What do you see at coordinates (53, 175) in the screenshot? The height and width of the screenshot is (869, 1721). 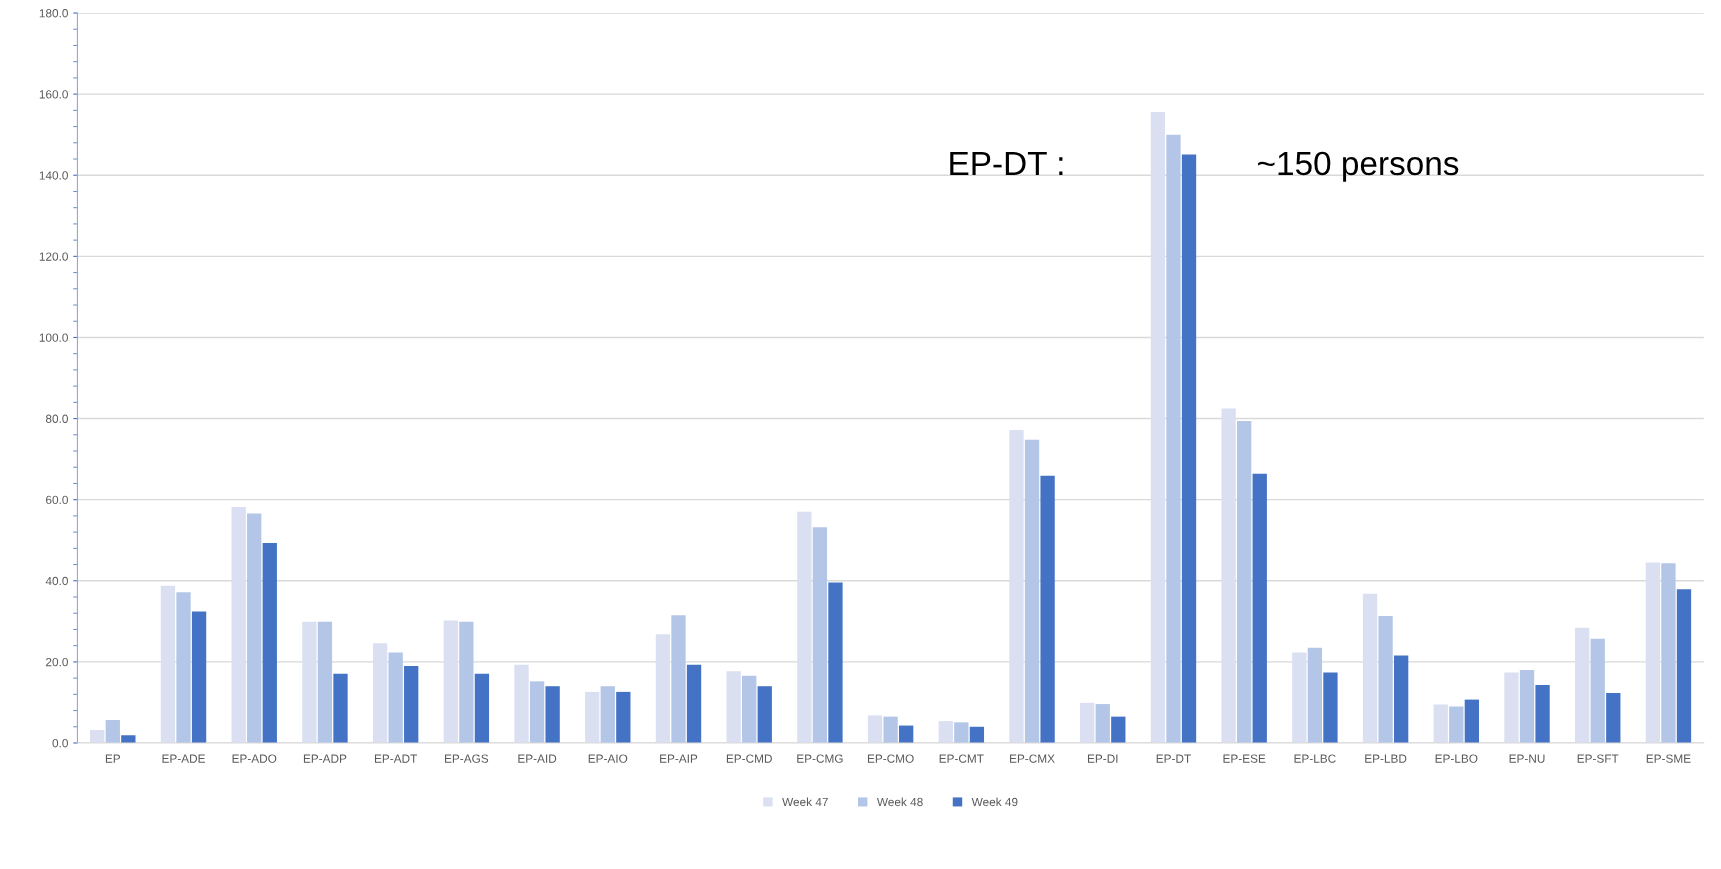 I see `y-tick-label: 140.0` at bounding box center [53, 175].